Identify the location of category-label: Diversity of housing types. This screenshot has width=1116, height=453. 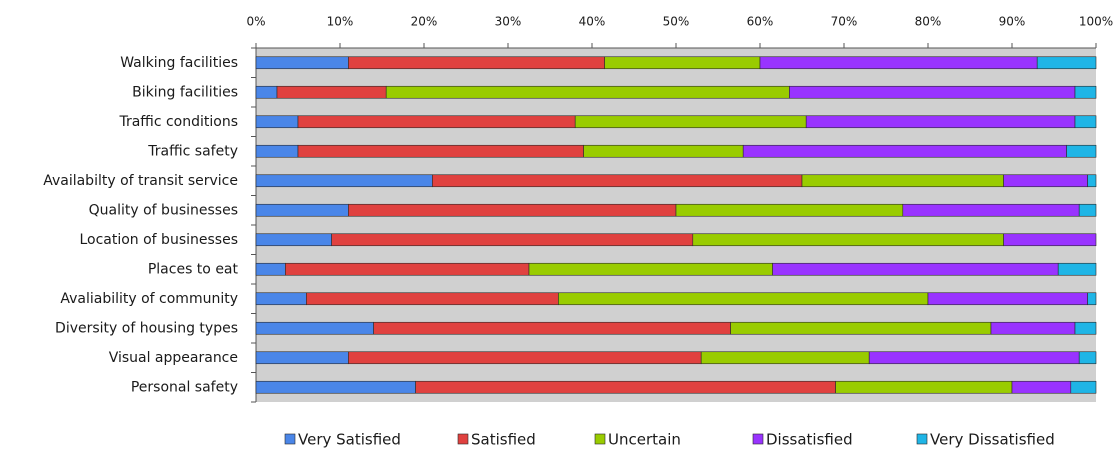
(146, 328).